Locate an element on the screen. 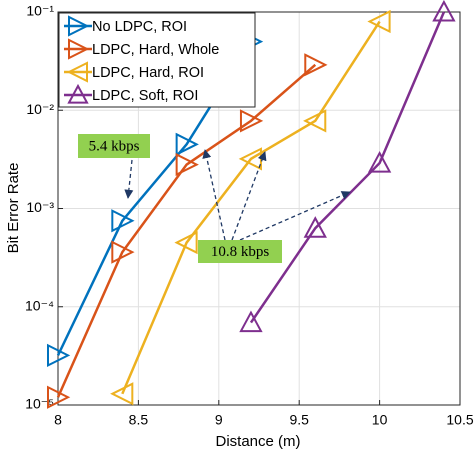  y-axis-label: Bit Error Rate is located at coordinates (13, 208).